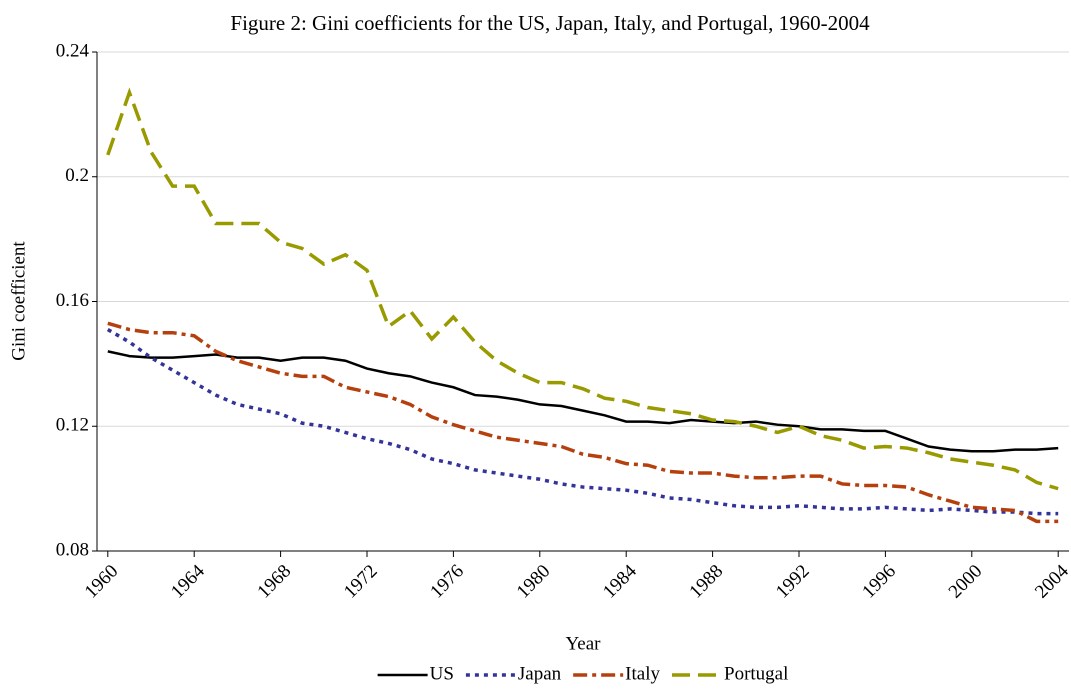 This screenshot has height=694, width=1071. I want to click on legend-label: US, so click(442, 673).